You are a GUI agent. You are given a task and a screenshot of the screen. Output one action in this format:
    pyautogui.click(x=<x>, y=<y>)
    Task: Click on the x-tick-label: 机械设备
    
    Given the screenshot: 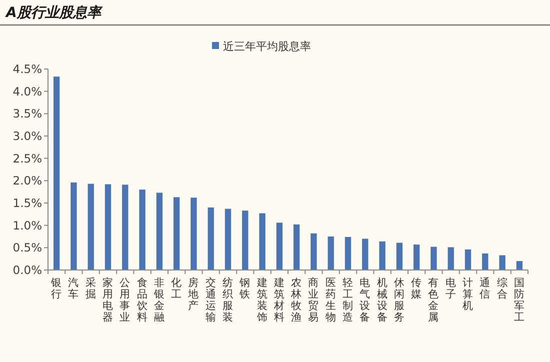 What is the action you would take?
    pyautogui.click(x=382, y=300)
    